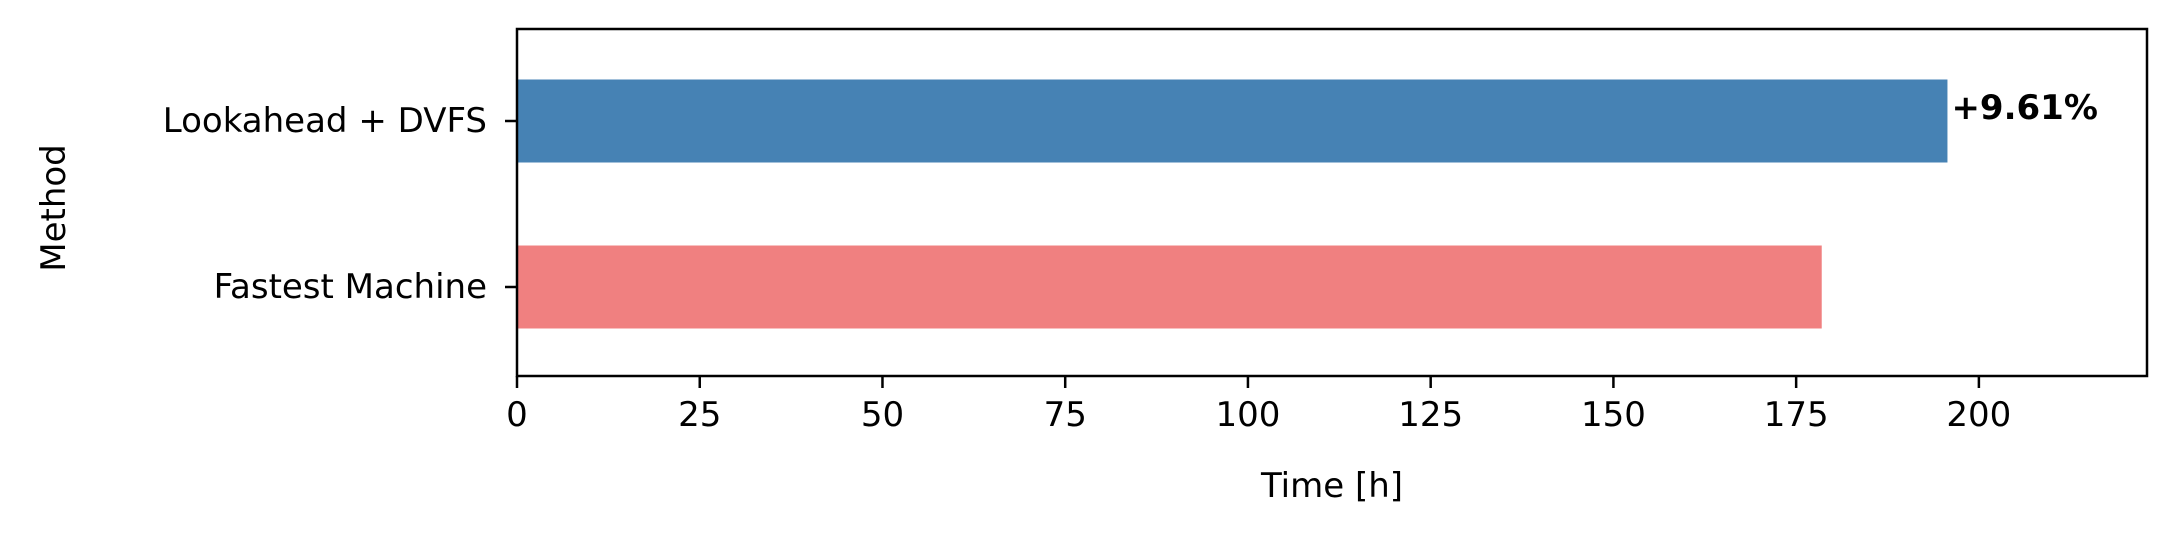 This screenshot has width=2172, height=536. Describe the element at coordinates (1247, 415) in the screenshot. I see `x-tick-label: 100` at that location.